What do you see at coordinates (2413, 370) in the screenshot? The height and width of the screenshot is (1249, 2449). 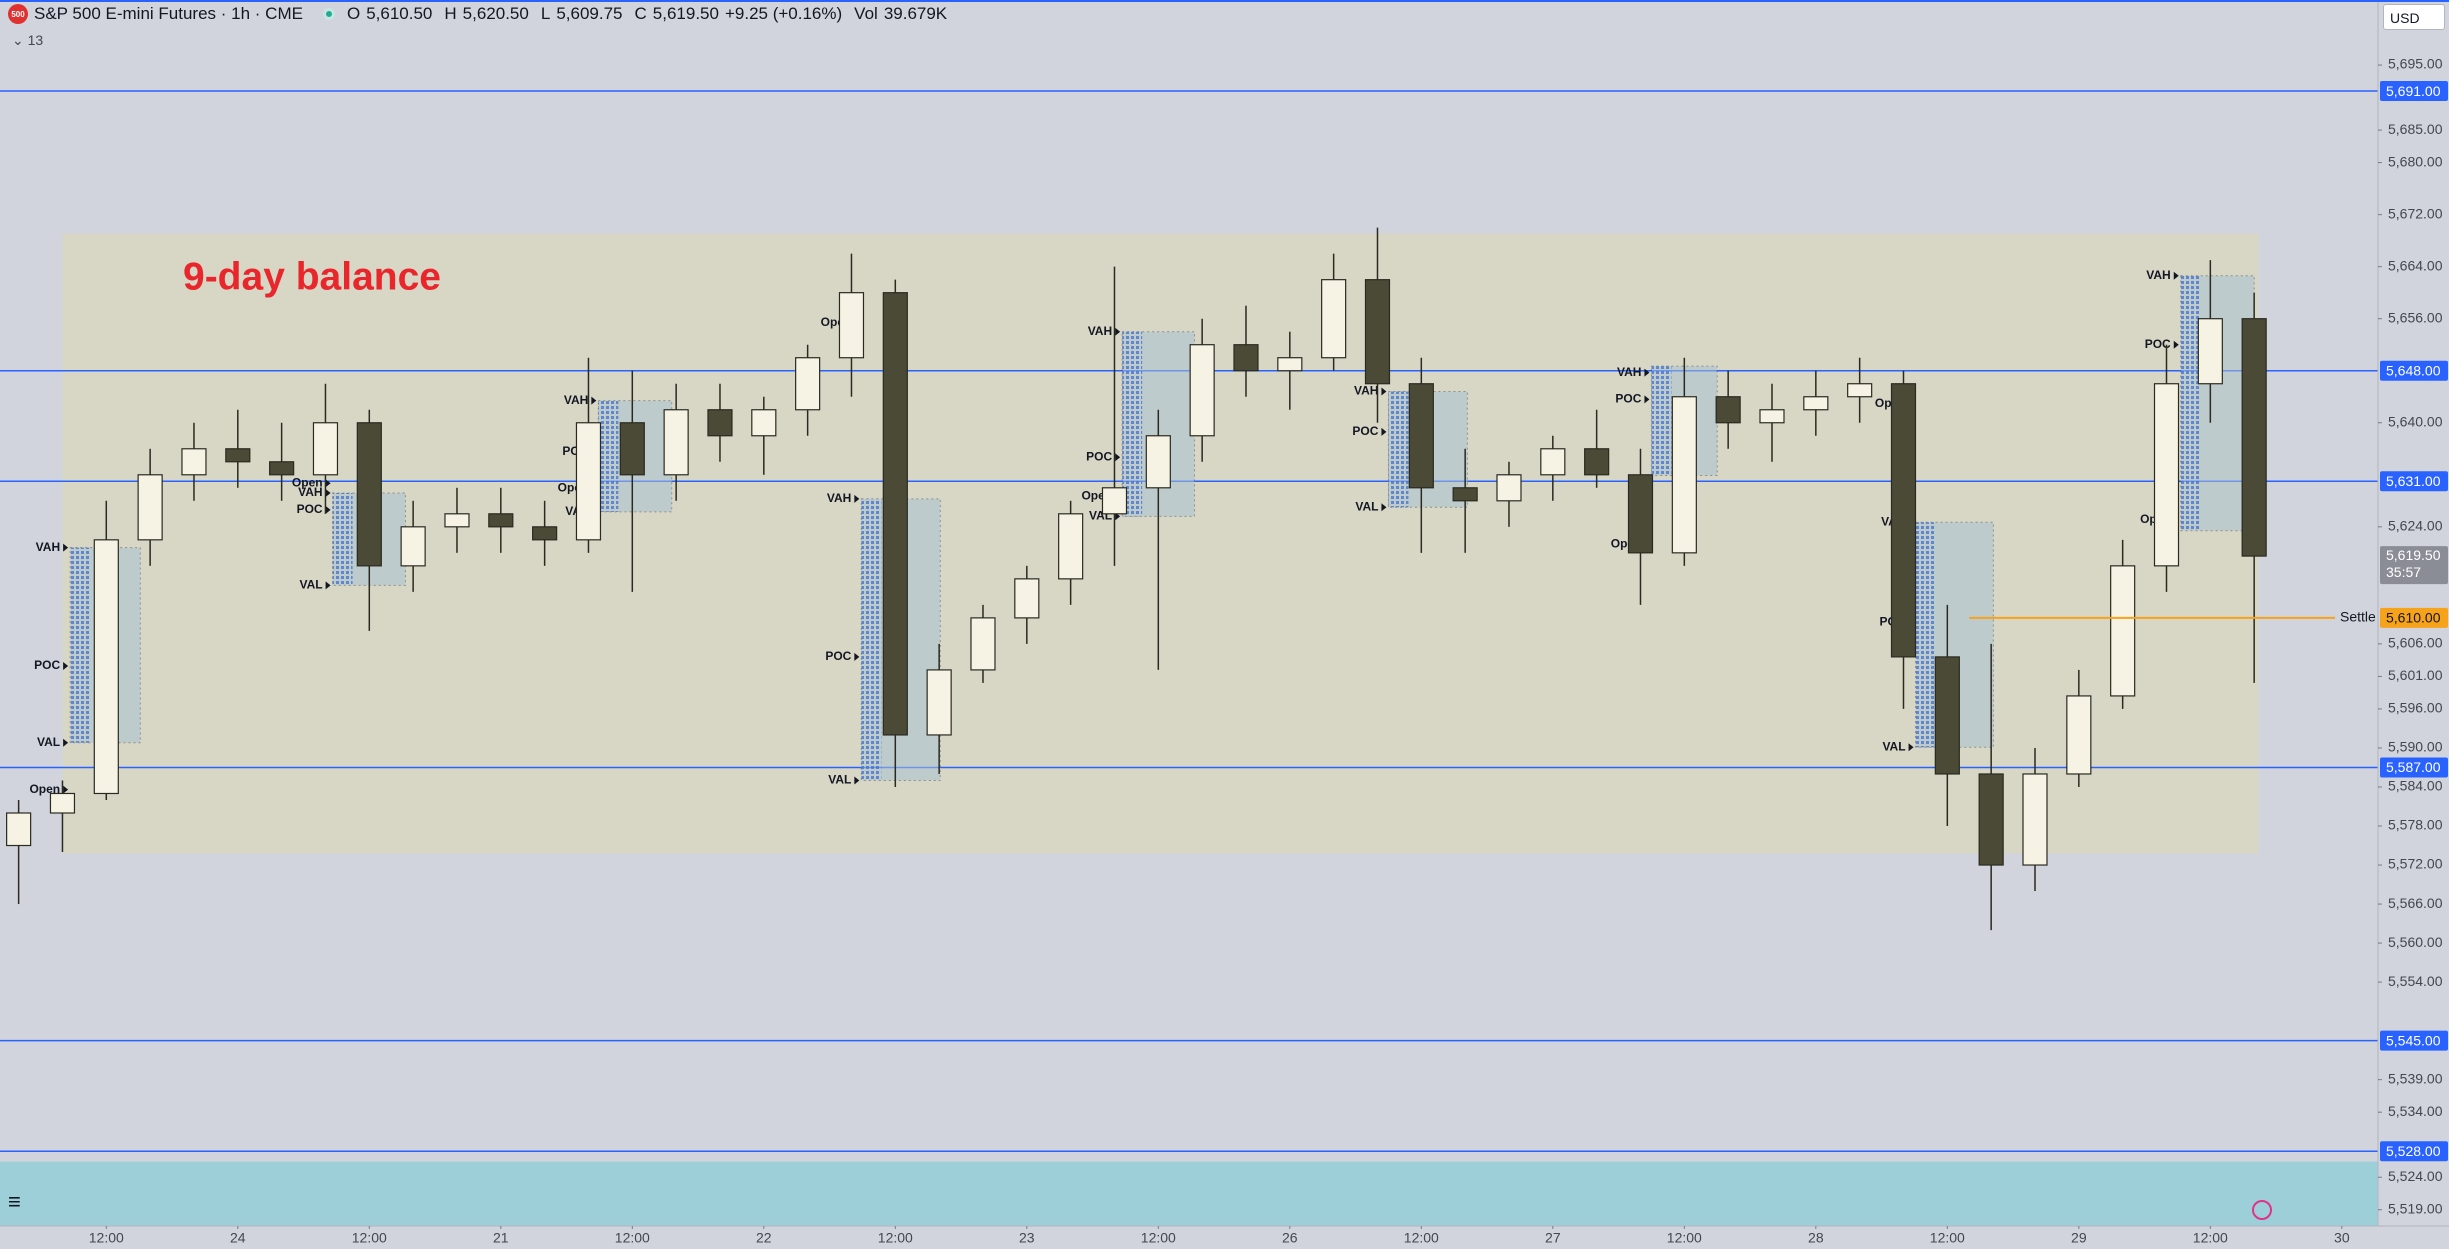 I see `level-label: 5,648.00` at bounding box center [2413, 370].